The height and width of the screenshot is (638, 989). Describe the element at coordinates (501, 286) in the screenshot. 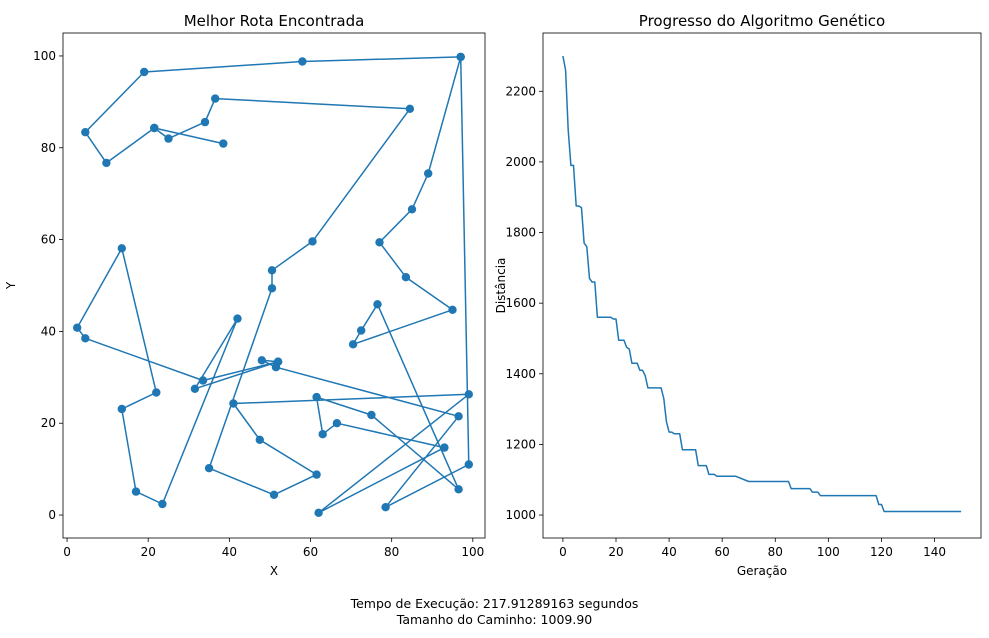

I see `progress-chart-ylabel: Distância` at that location.